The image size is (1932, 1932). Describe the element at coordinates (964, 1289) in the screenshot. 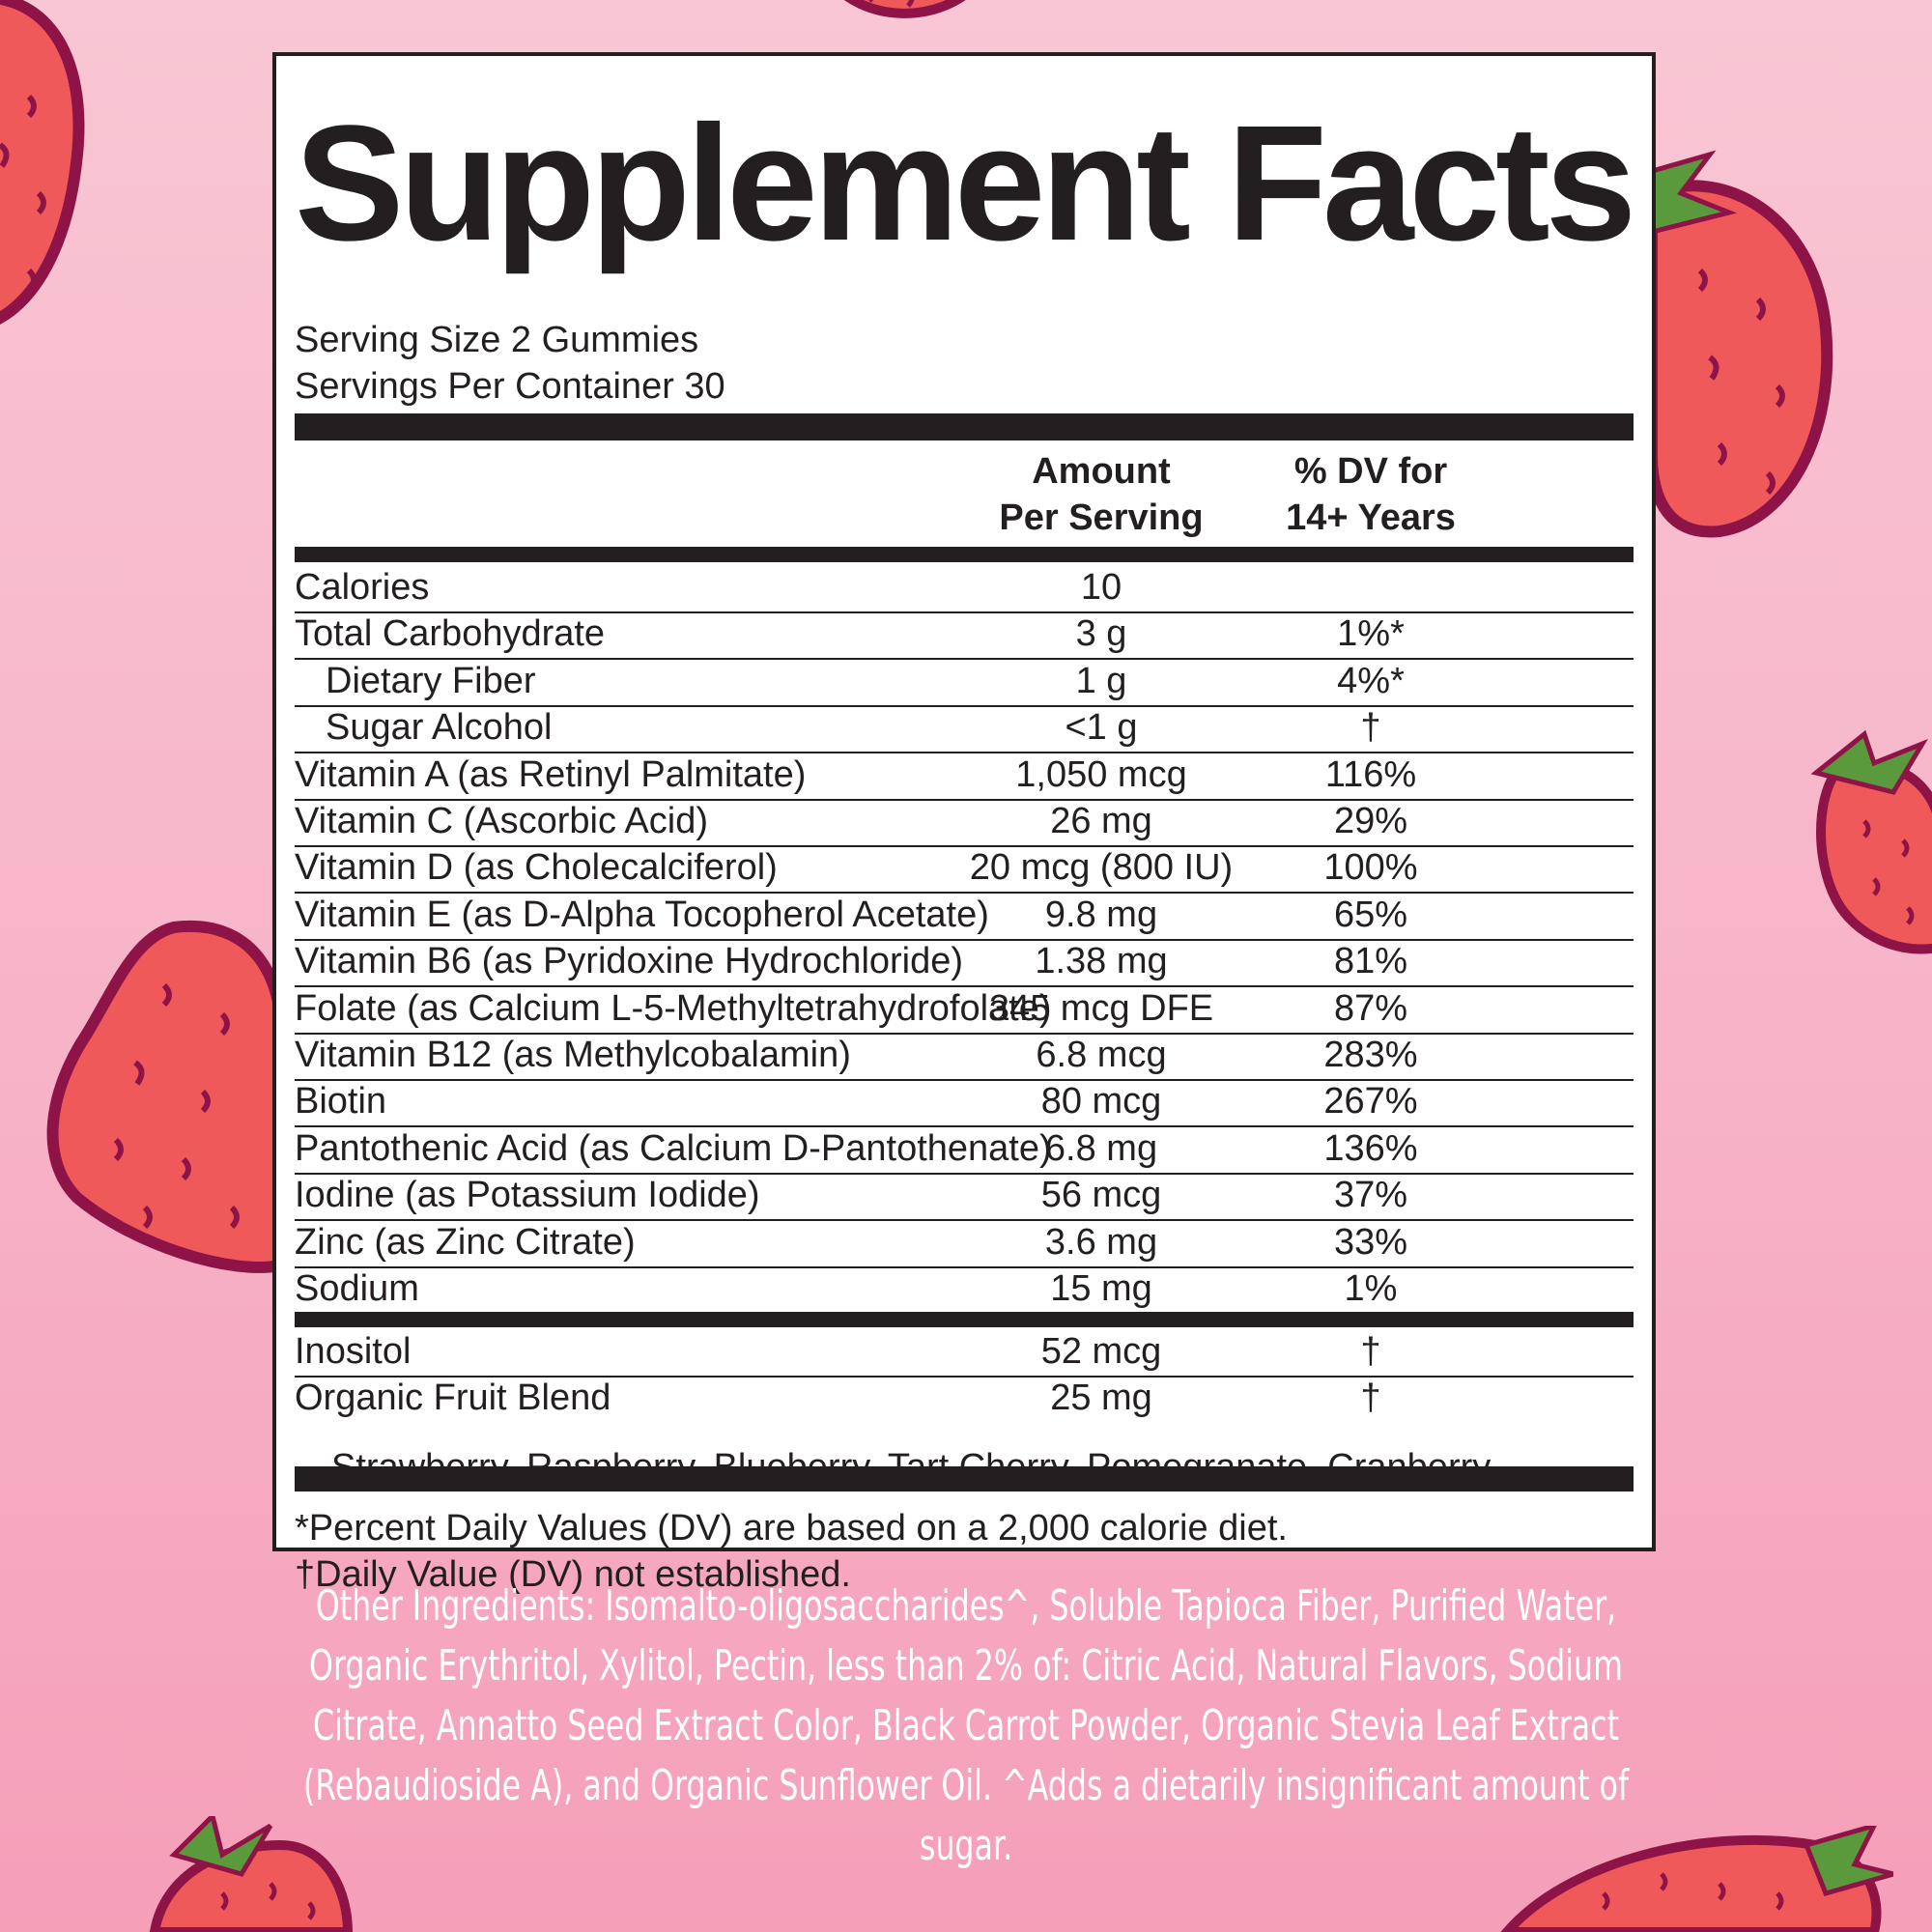

I see `table-row: Sodium 15 mg 1%` at that location.